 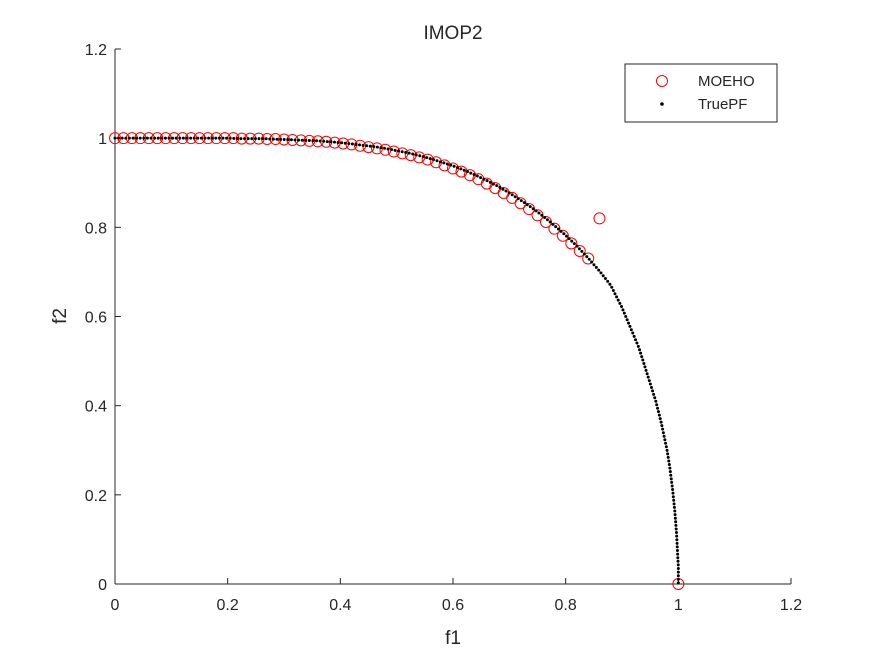 What do you see at coordinates (726, 81) in the screenshot?
I see `legend-moeho-label: MOEHO` at bounding box center [726, 81].